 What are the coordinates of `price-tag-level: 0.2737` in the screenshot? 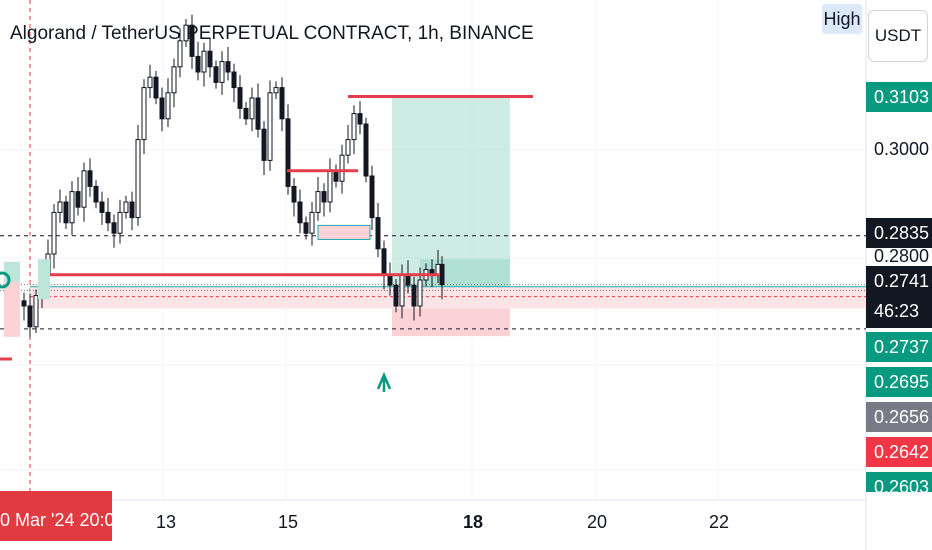 It's located at (899, 347).